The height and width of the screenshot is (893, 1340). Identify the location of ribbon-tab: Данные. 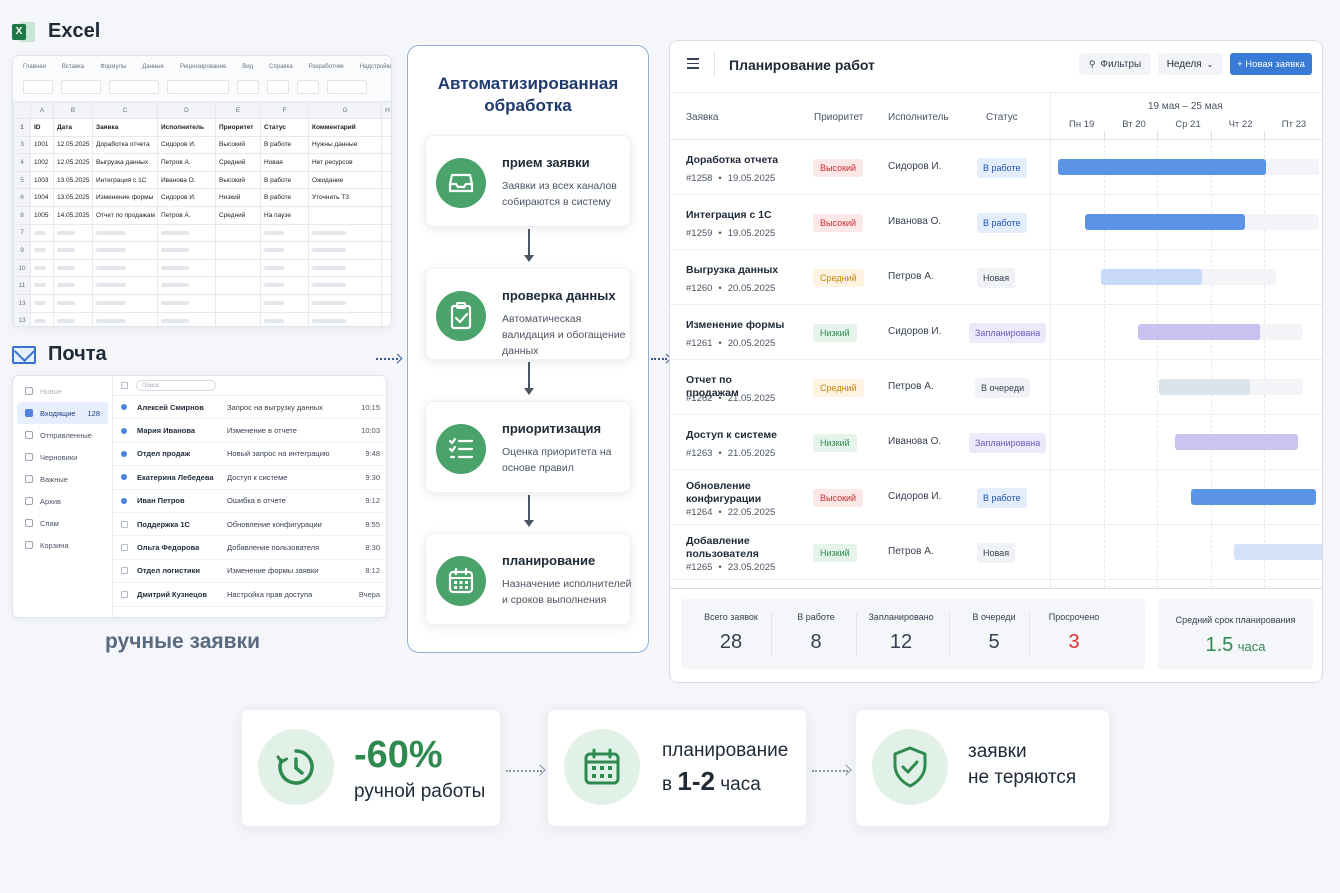
(153, 67).